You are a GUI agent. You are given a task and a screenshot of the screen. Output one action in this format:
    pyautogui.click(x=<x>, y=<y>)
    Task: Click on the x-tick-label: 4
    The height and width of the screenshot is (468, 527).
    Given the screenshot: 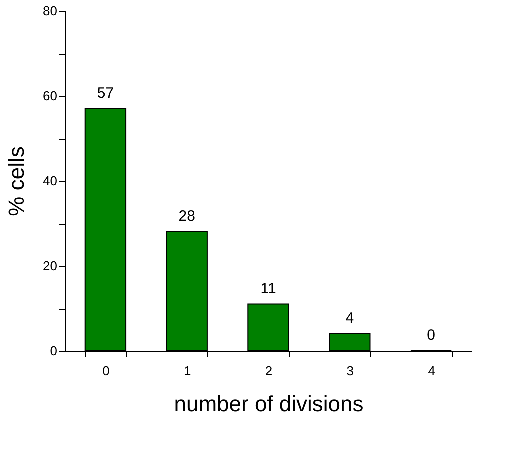 What is the action you would take?
    pyautogui.click(x=432, y=371)
    